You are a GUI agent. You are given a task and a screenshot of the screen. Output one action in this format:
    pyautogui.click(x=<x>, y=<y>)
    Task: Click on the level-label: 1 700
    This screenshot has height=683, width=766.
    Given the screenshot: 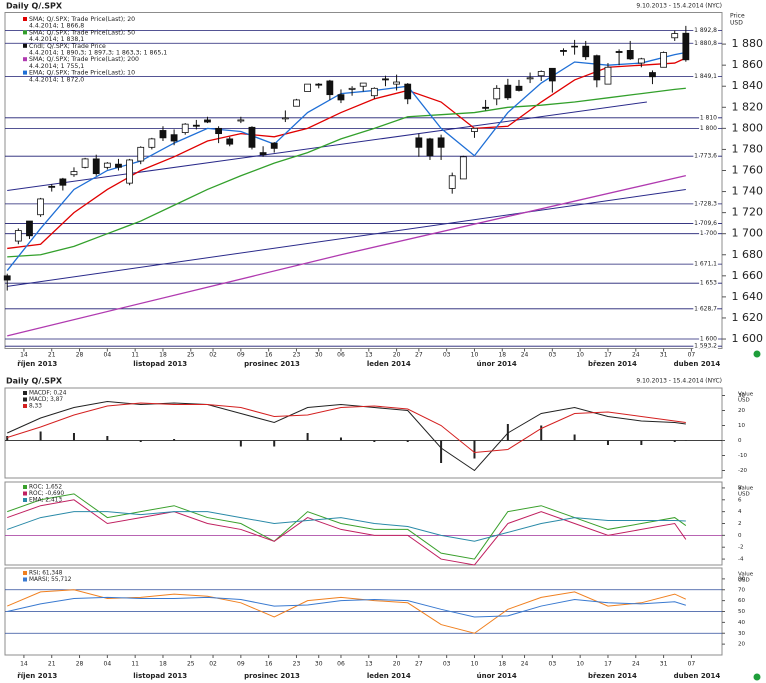 What is the action you would take?
    pyautogui.click(x=708, y=233)
    